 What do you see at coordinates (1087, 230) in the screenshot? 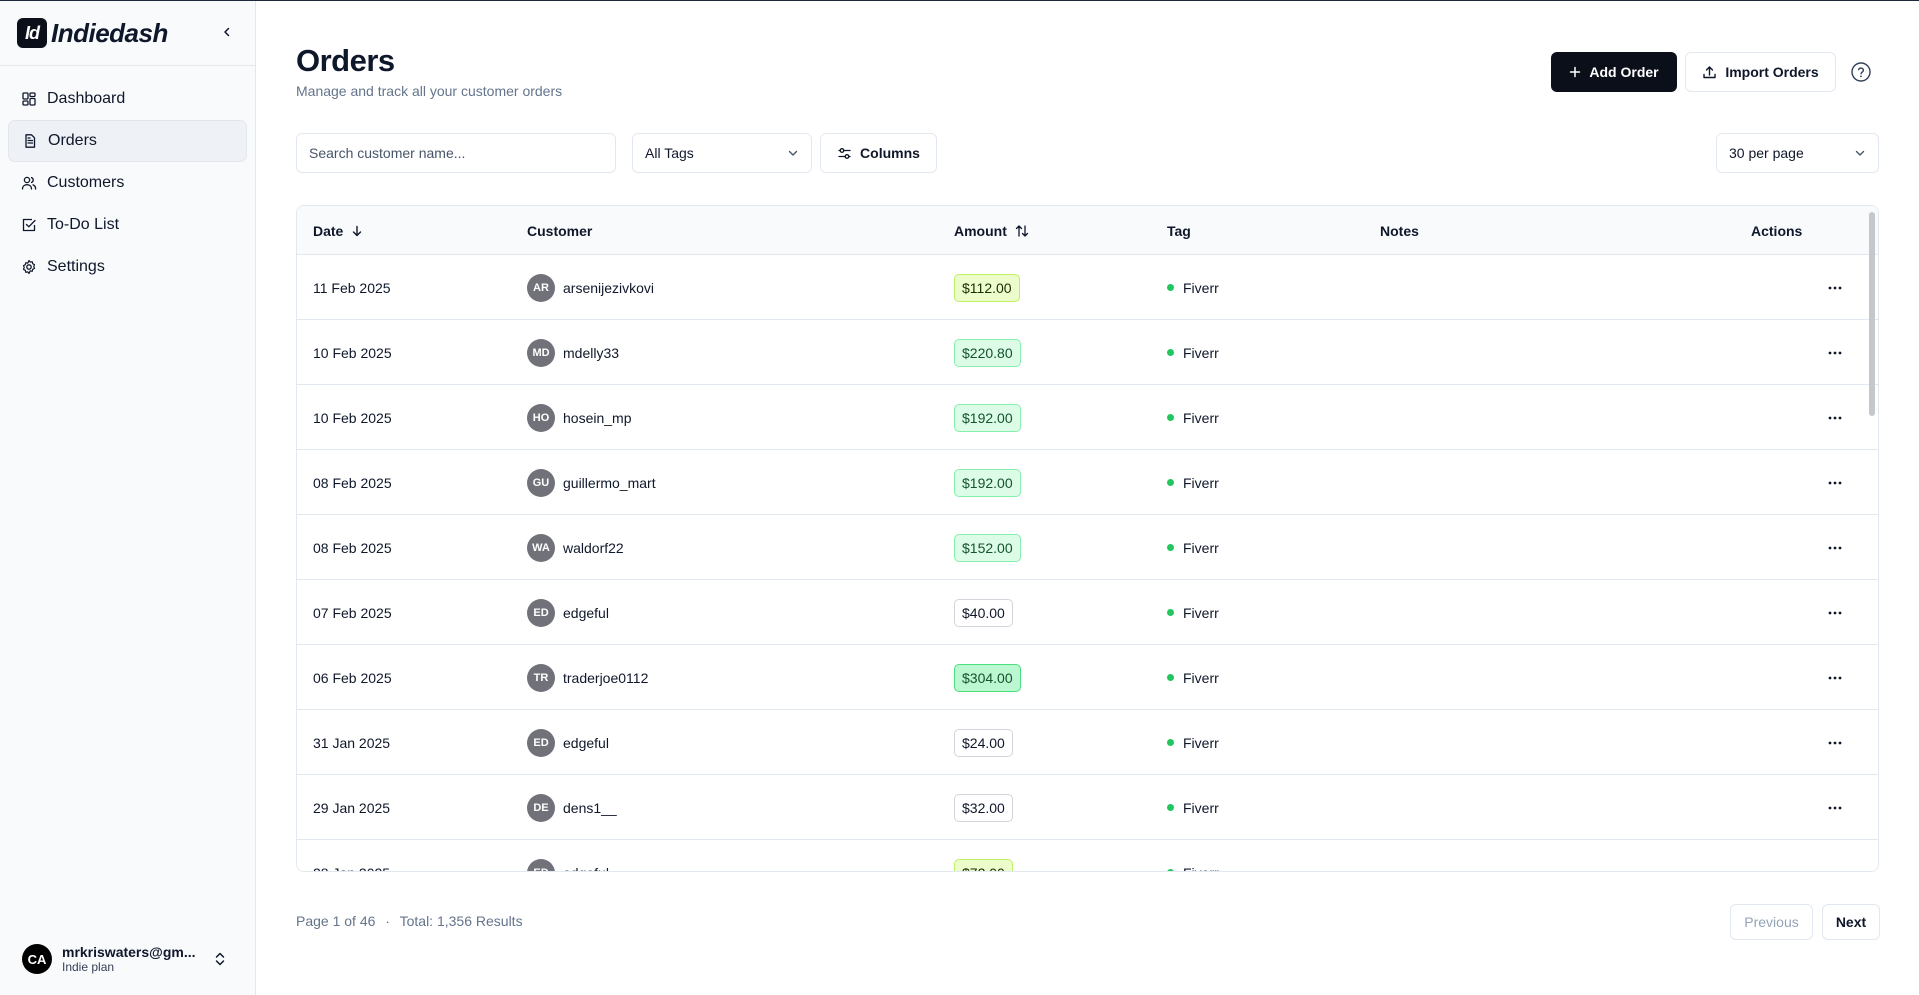
I see `table-header: Date Customer Amount Tag Notes Actions` at bounding box center [1087, 230].